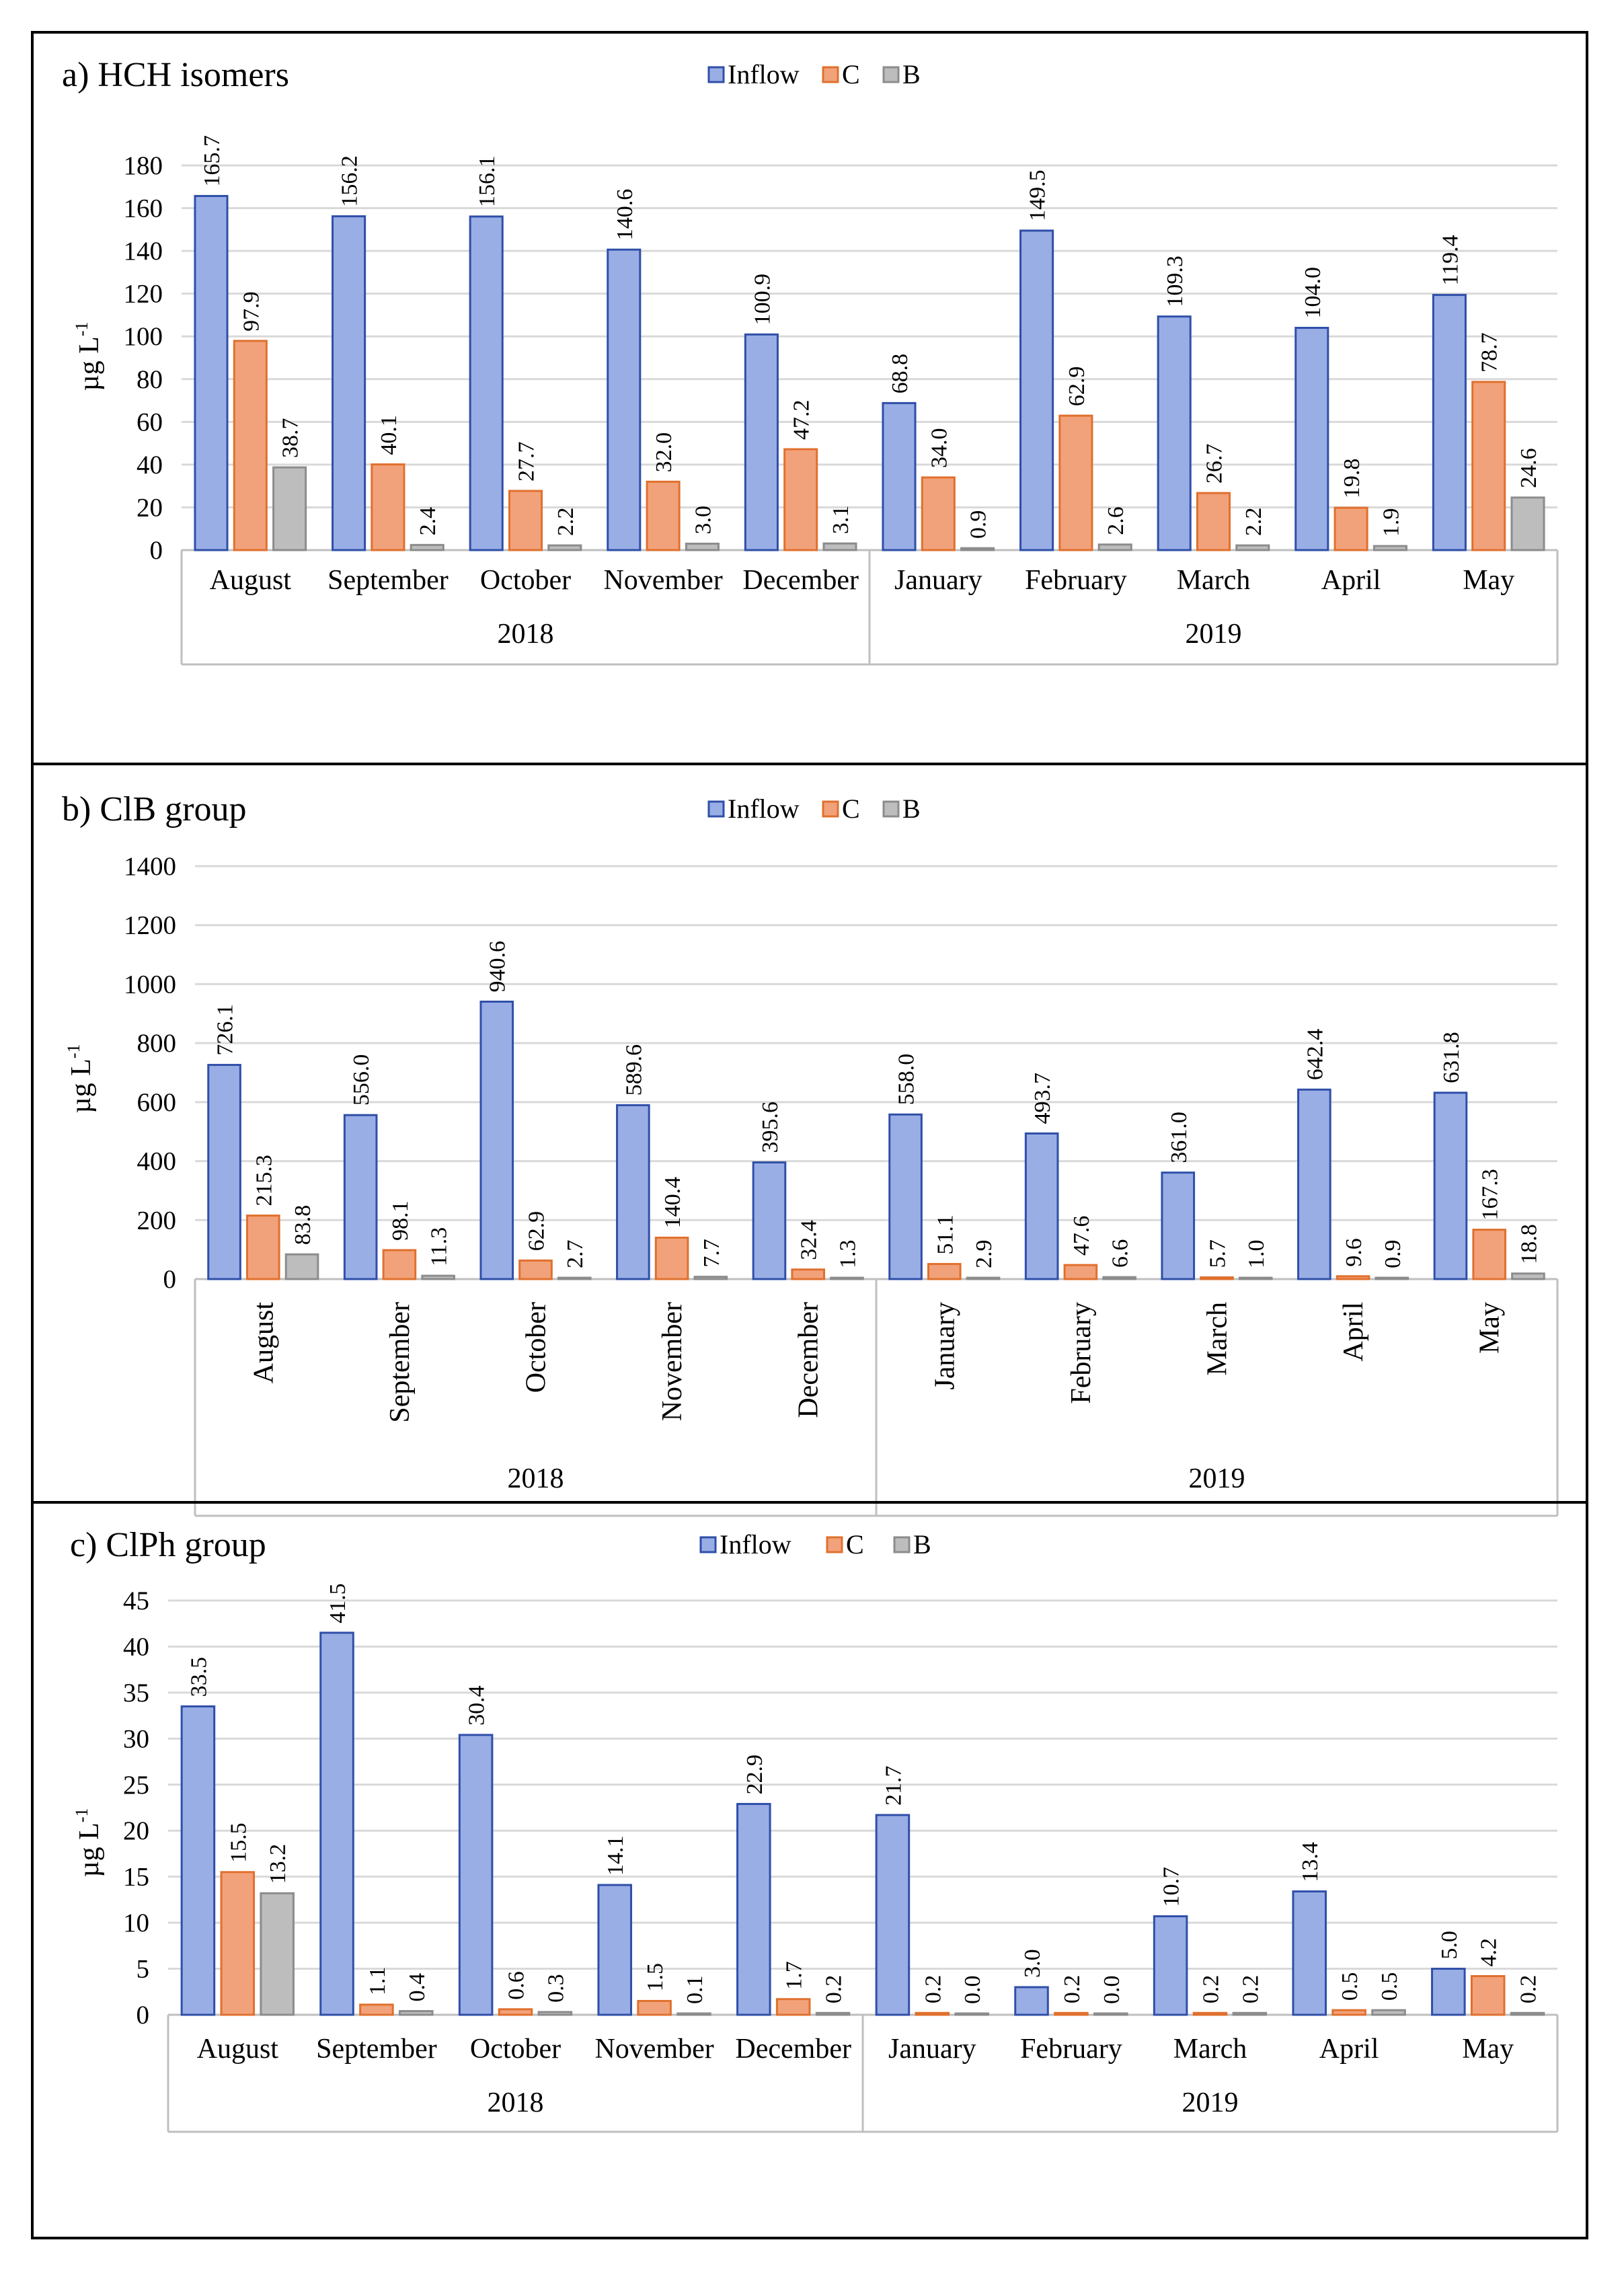  What do you see at coordinates (150, 379) in the screenshot?
I see `y-tick-label: 80` at bounding box center [150, 379].